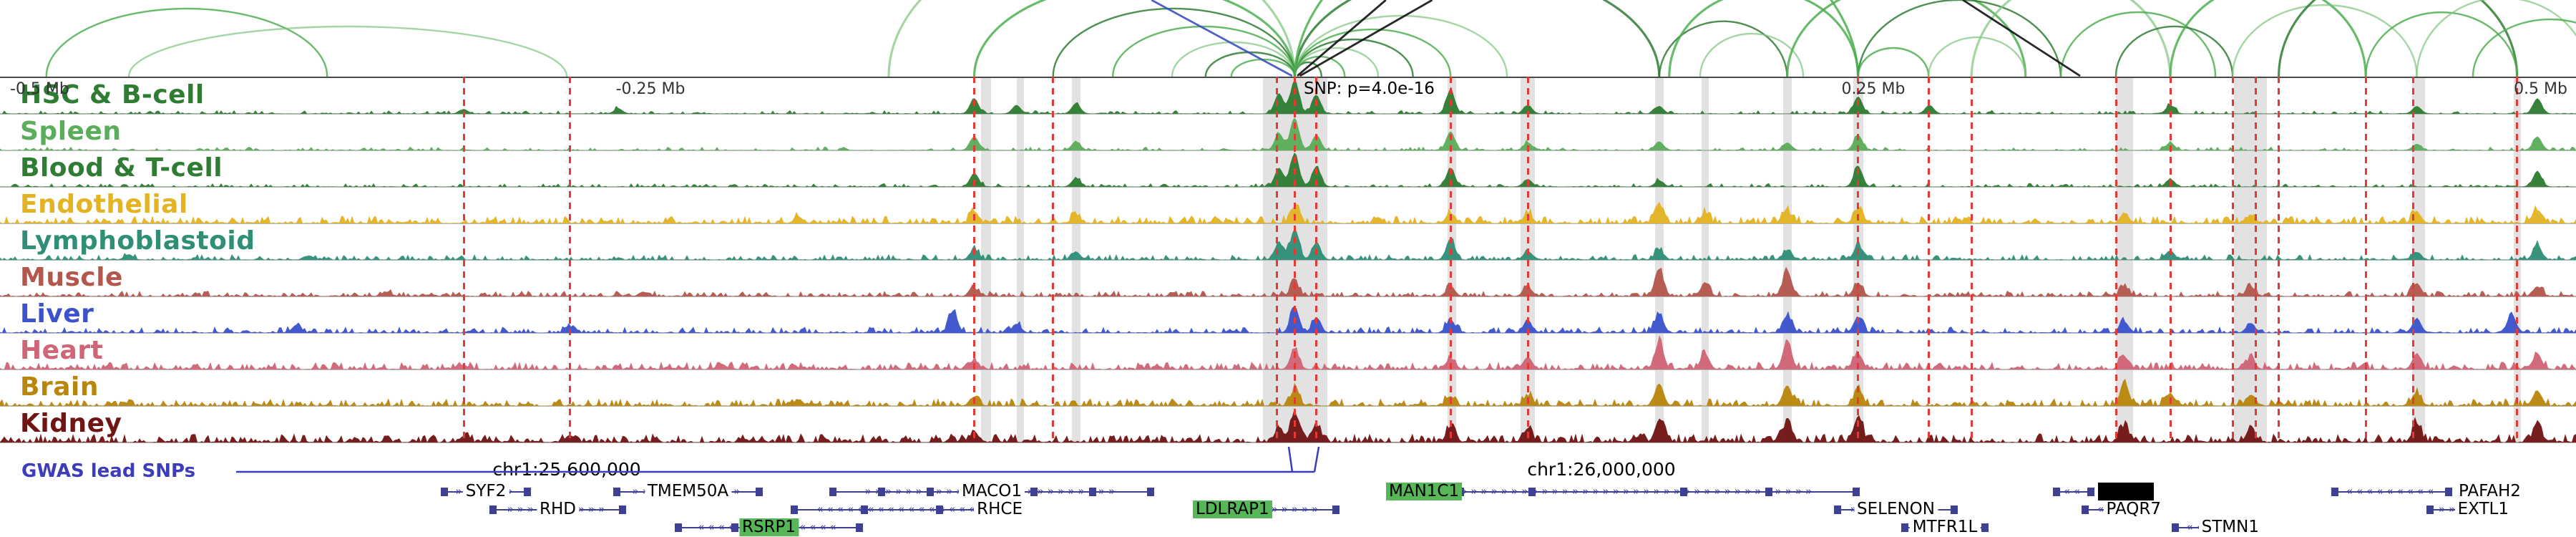 The height and width of the screenshot is (537, 2576). What do you see at coordinates (1288, 212) in the screenshot?
I see `signal-area-endothelial` at bounding box center [1288, 212].